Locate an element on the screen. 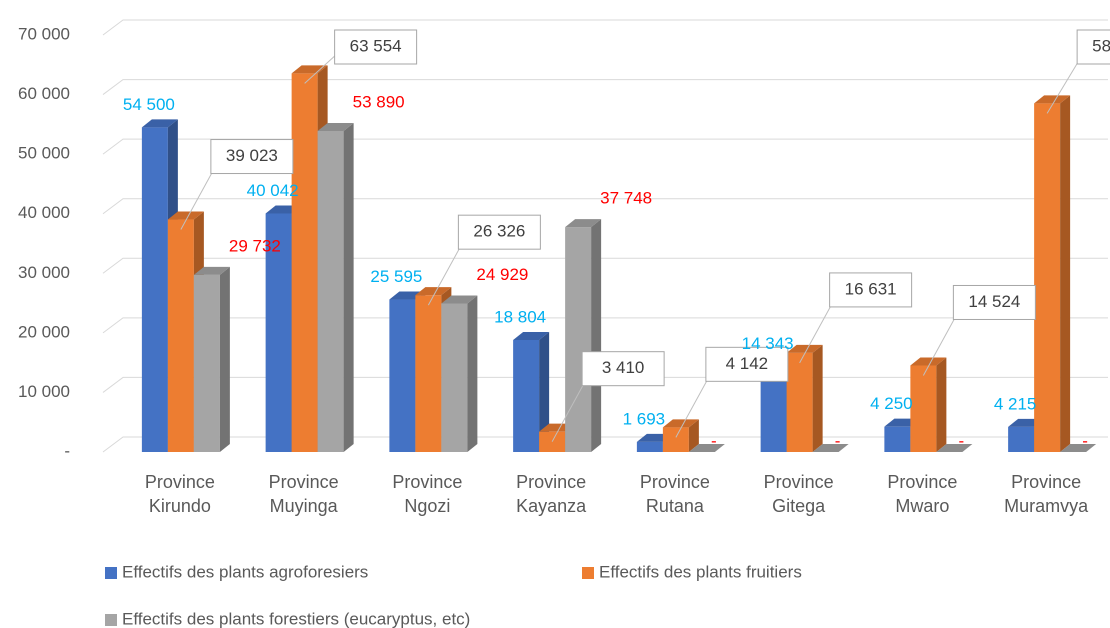 Image resolution: width=1110 pixels, height=628 pixels. data-label: 18 804 is located at coordinates (520, 316).